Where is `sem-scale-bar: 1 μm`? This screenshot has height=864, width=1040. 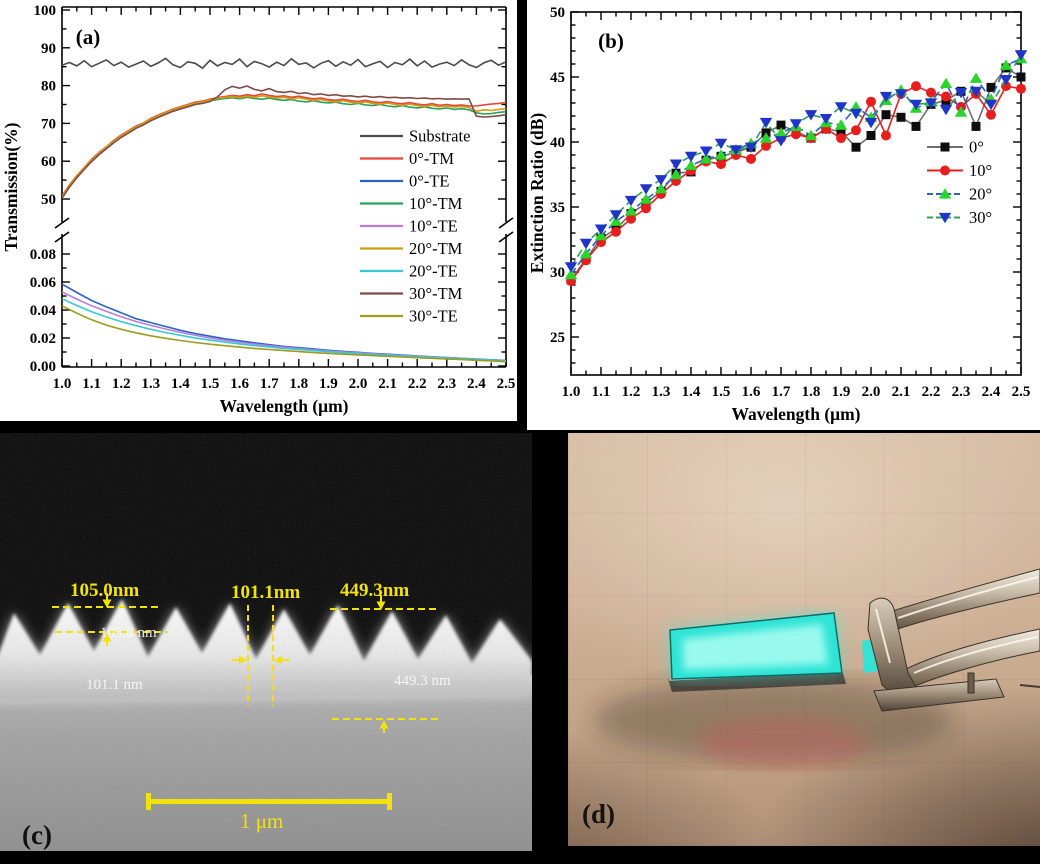 sem-scale-bar: 1 μm is located at coordinates (269, 813).